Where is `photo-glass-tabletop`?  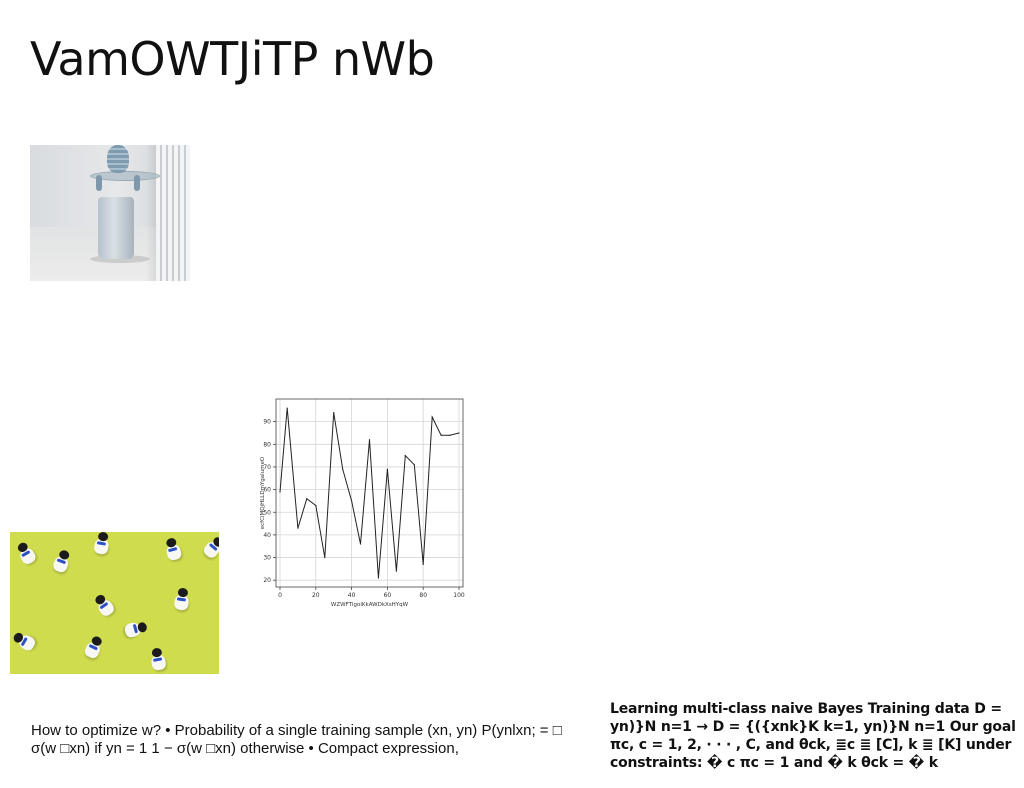
photo-glass-tabletop is located at coordinates (125, 176).